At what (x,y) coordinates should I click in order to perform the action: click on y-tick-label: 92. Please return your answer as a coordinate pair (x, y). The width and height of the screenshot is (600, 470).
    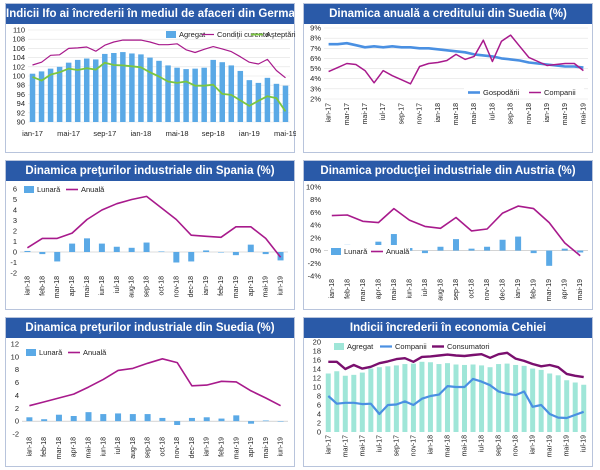
    Looking at the image, I should click on (21, 112).